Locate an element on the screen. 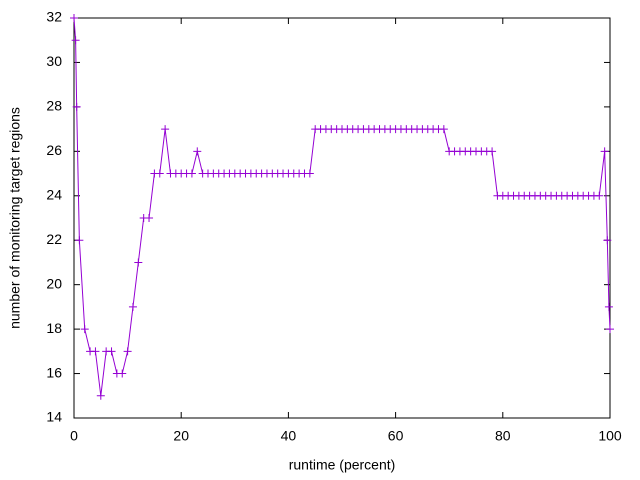 This screenshot has height=480, width=640. y-tick-label: 30 is located at coordinates (54, 61).